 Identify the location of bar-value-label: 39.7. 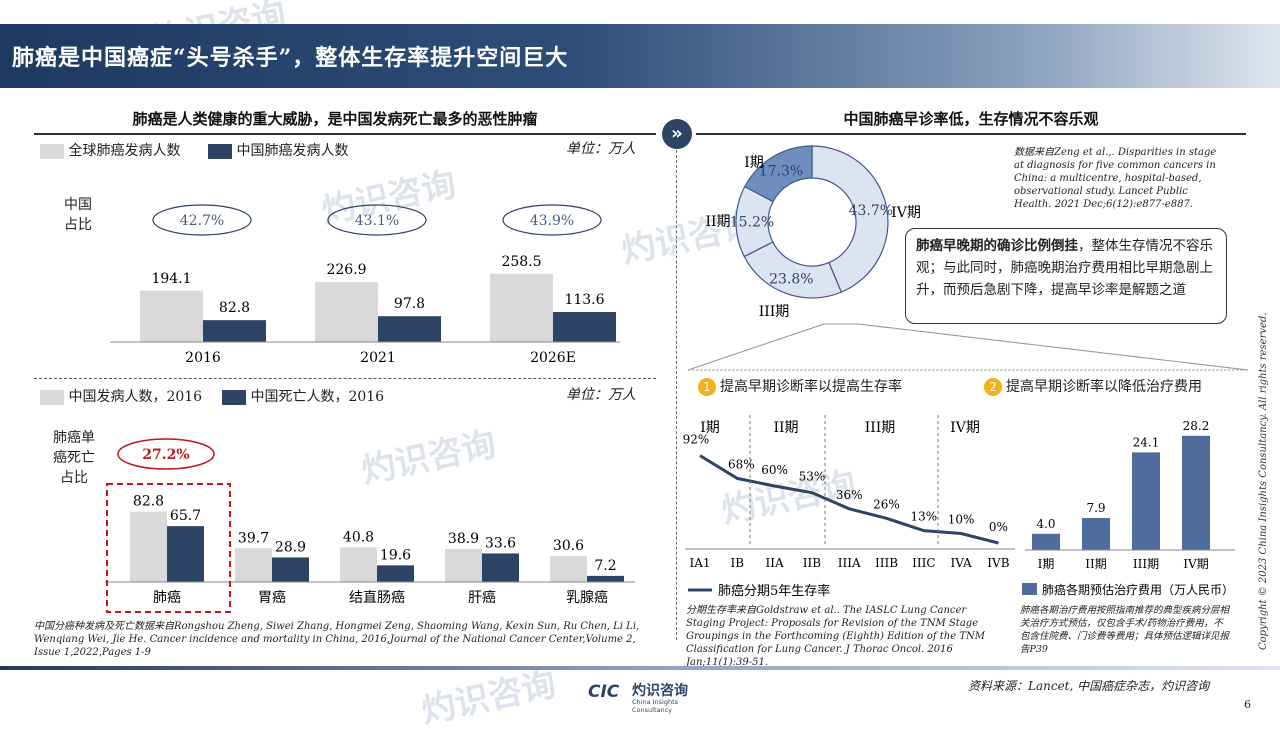
(253, 538).